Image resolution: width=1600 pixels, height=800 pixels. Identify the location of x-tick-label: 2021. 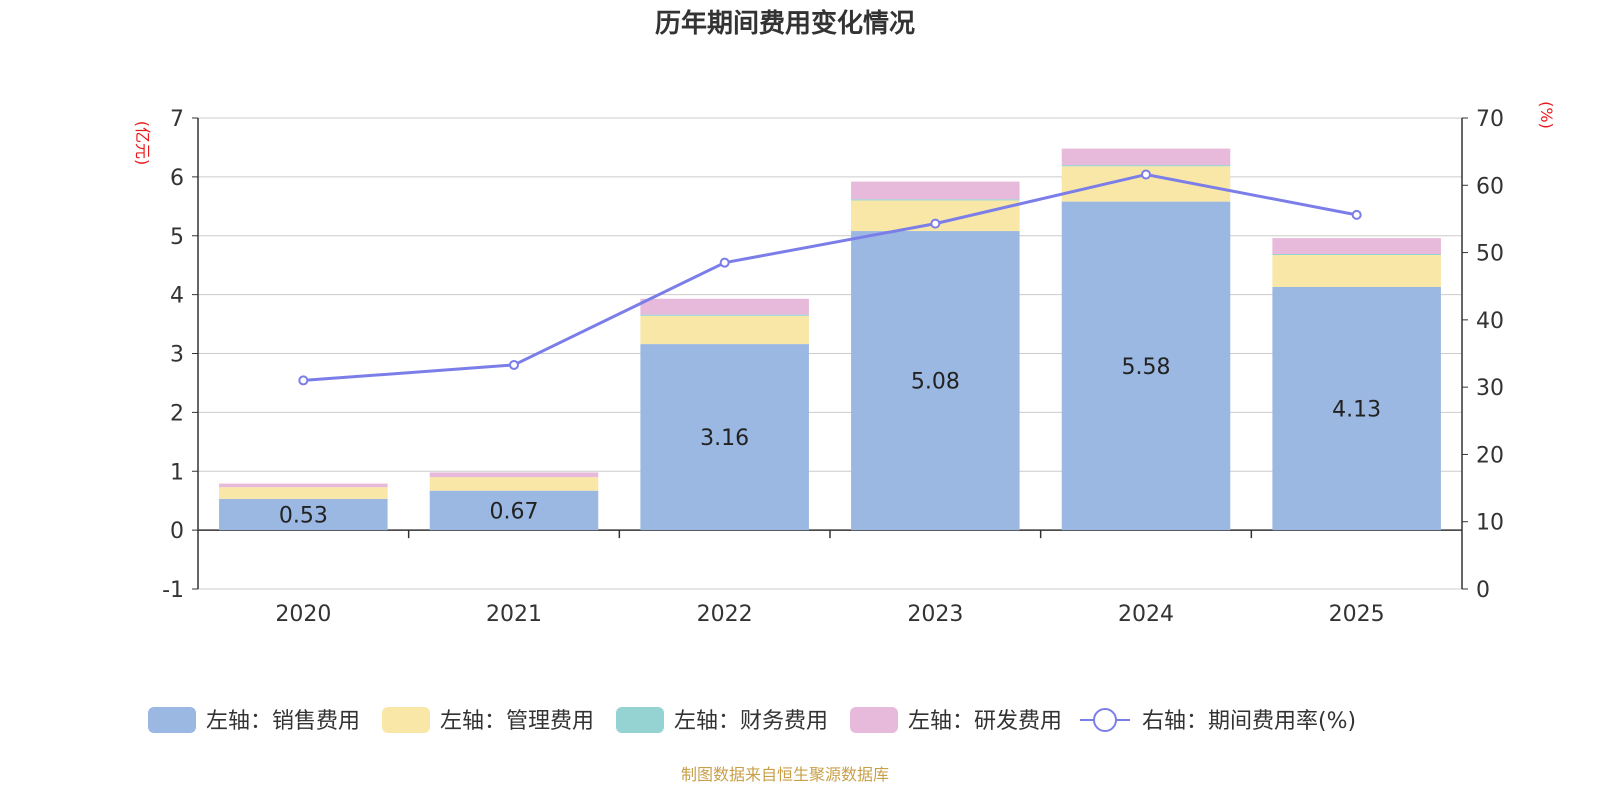
(514, 614).